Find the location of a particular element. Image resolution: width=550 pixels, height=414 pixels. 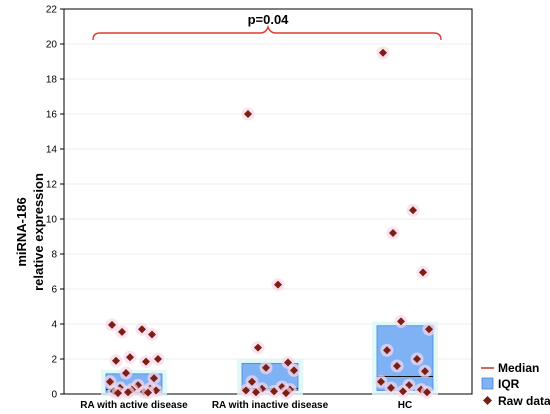

y-tick-label: 18 is located at coordinates (52, 80).